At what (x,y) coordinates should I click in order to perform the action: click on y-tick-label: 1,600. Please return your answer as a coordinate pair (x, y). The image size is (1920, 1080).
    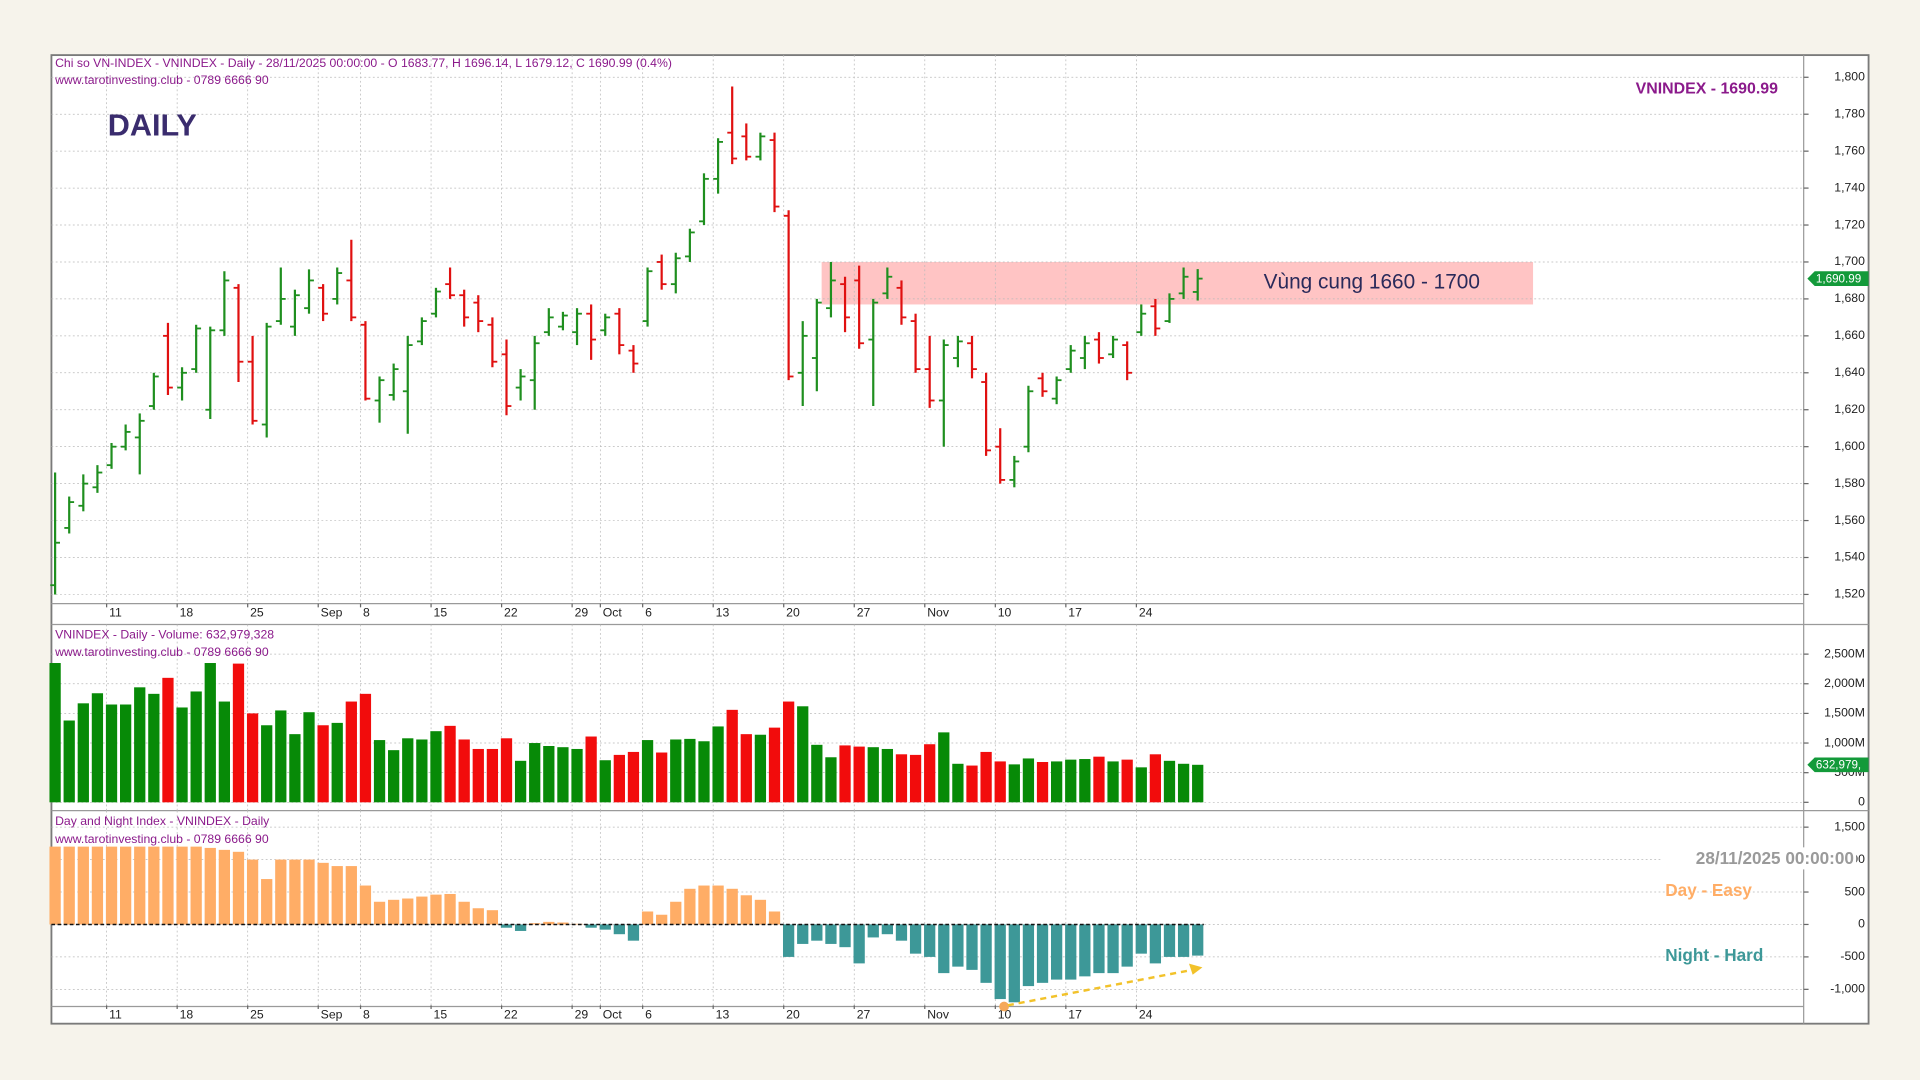
    Looking at the image, I should click on (1849, 446).